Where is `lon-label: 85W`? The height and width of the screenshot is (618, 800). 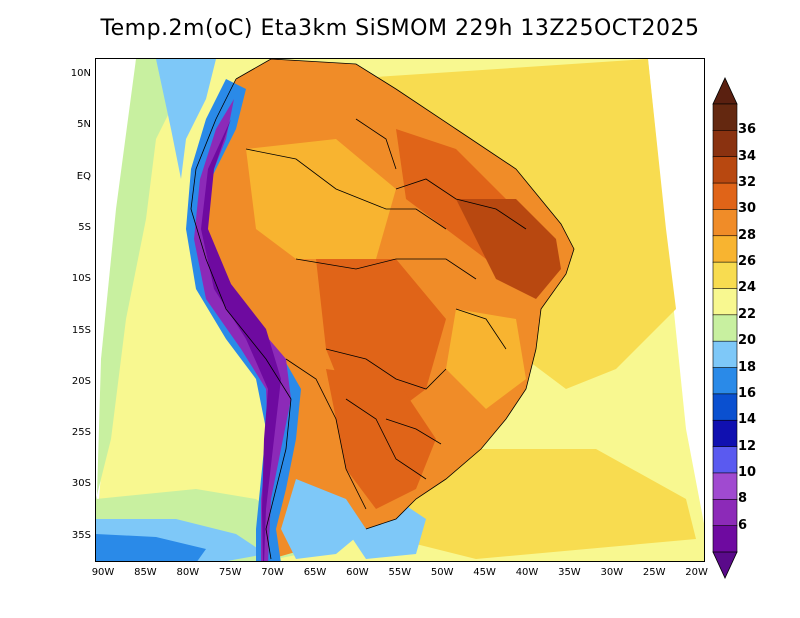
lon-label: 85W is located at coordinates (145, 572).